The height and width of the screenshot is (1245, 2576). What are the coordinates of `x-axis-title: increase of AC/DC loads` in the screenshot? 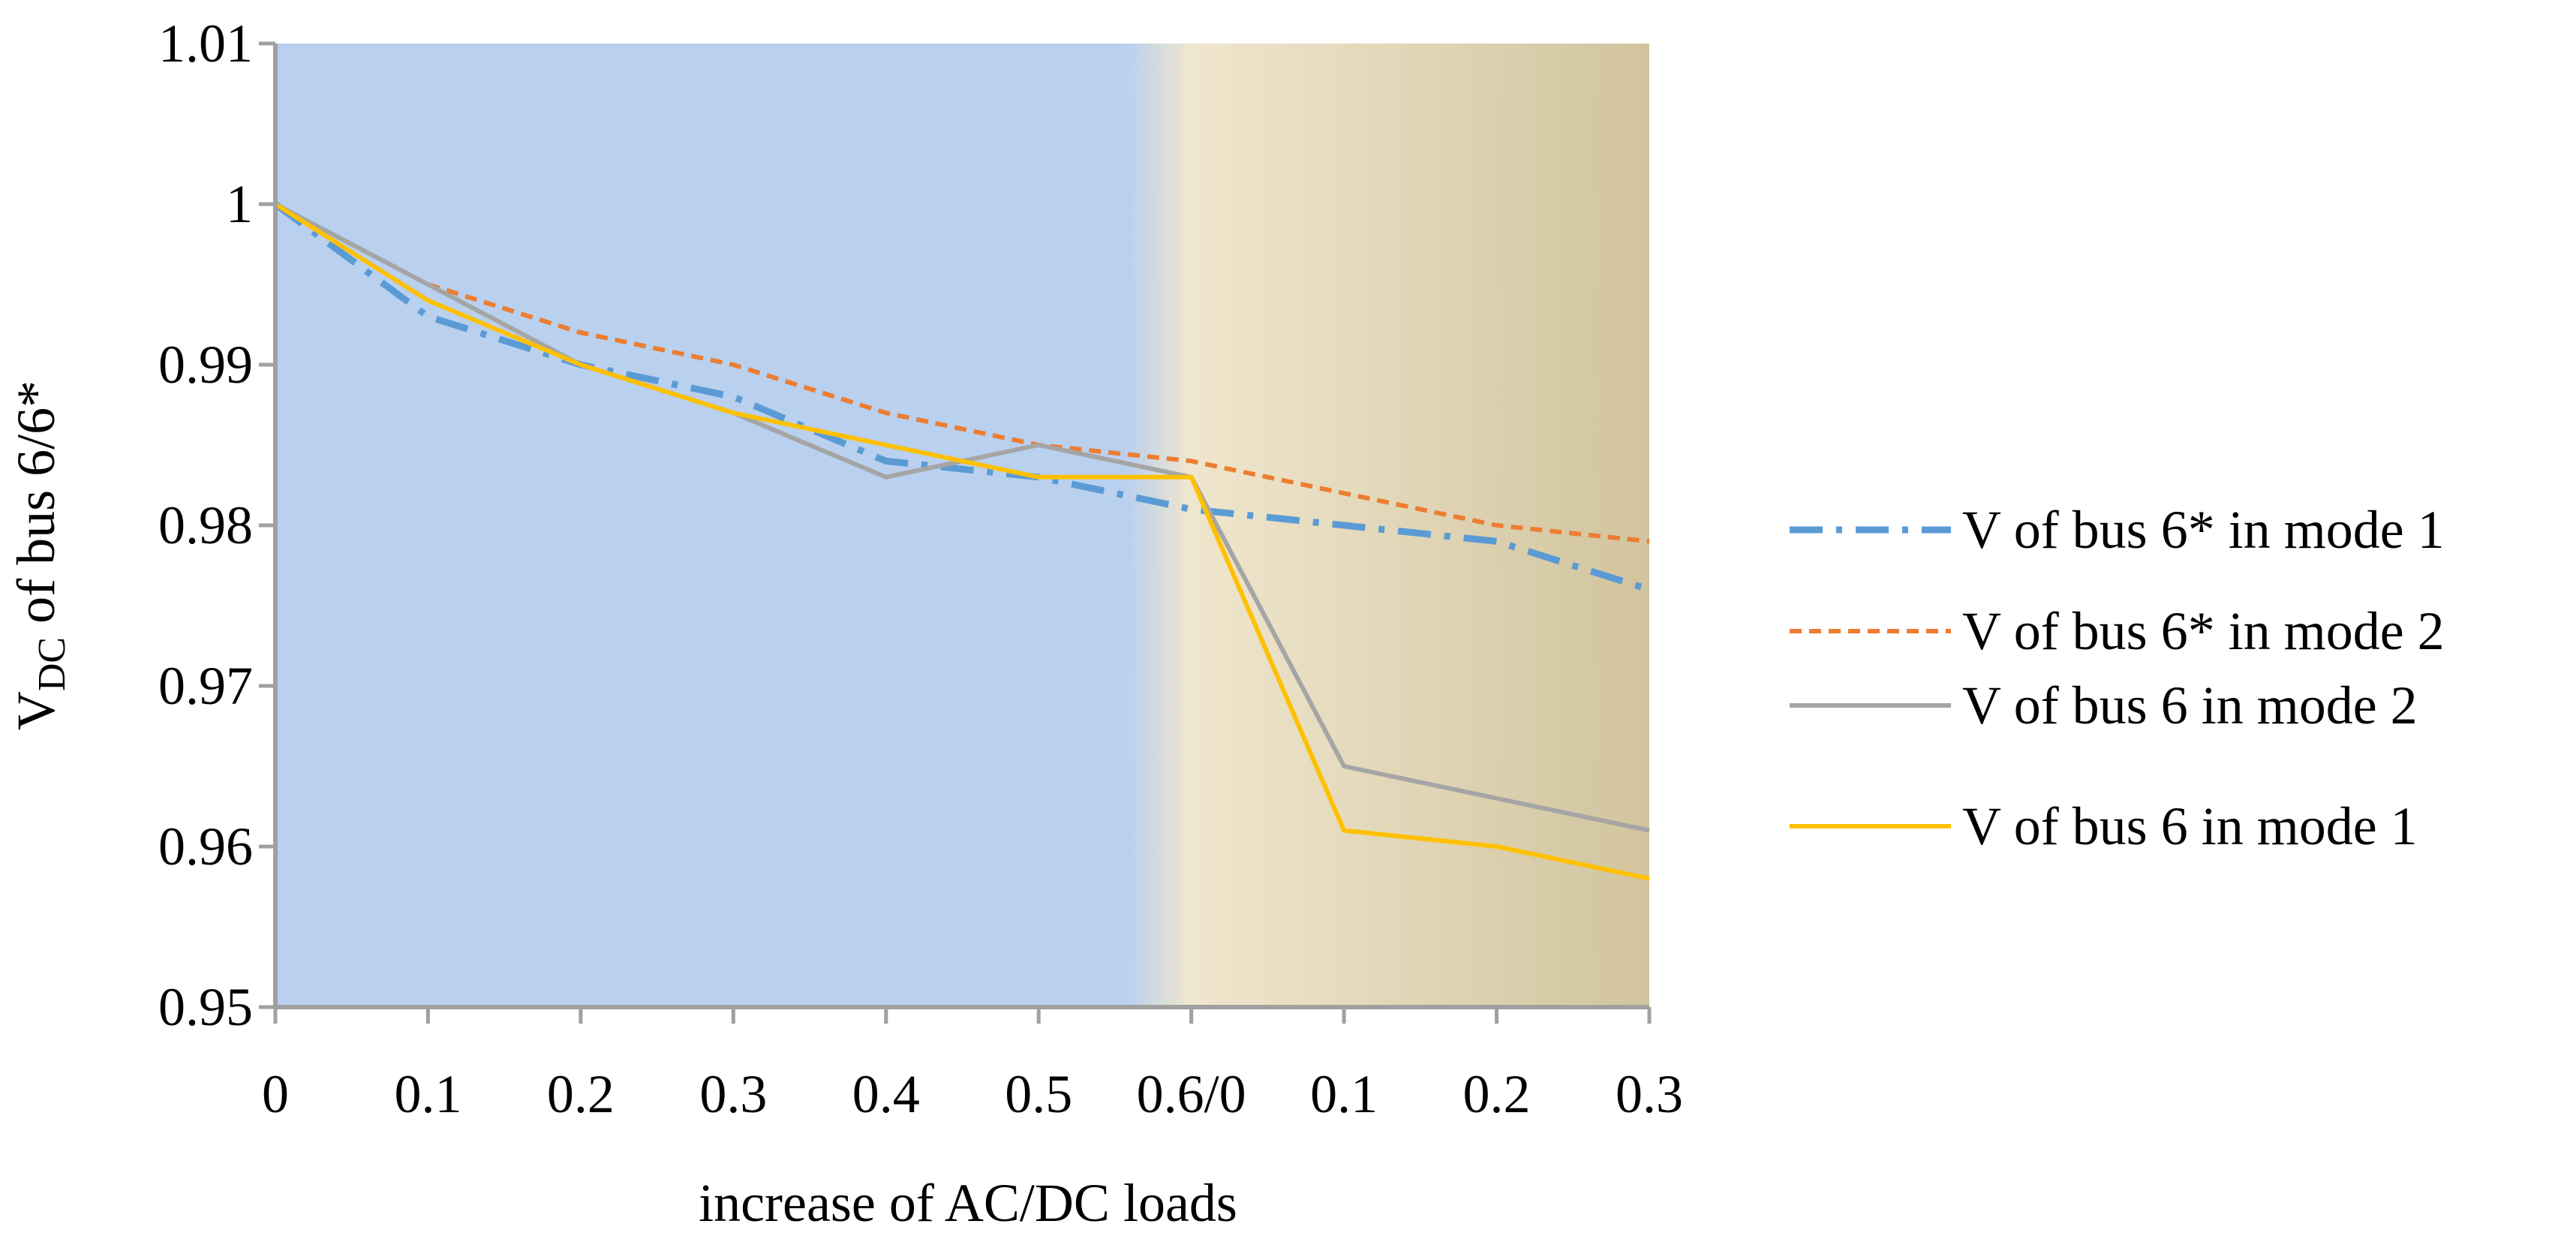 It's located at (968, 1203).